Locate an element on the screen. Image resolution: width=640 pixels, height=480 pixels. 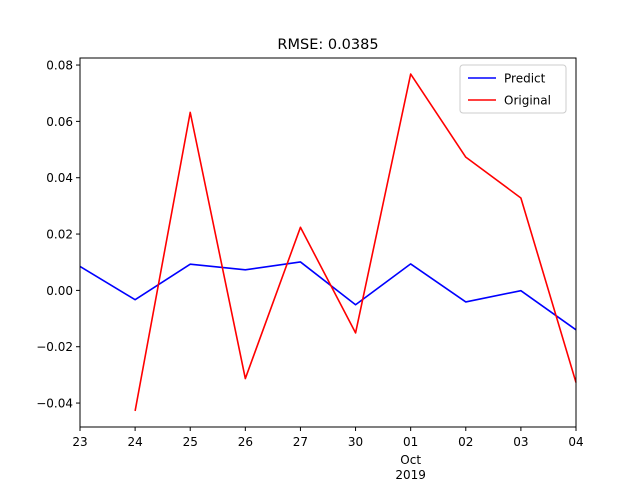
y-axis: −0.04 −0.02 0.00 0.02 0.04 0.06 0.08 is located at coordinates (58, 235).